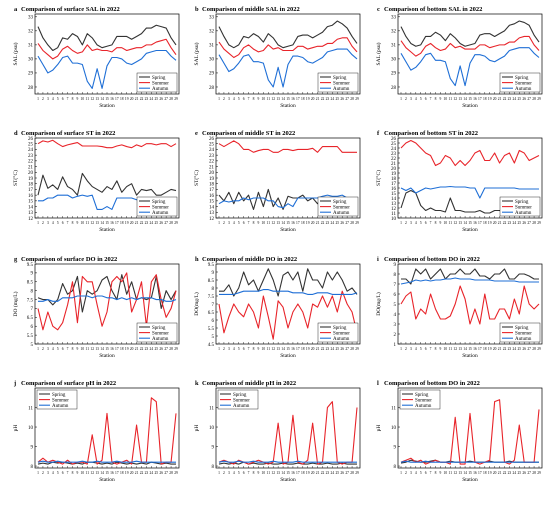 The image size is (550, 507). What do you see at coordinates (107, 480) in the screenshot?
I see `x-axis-label: Station` at bounding box center [107, 480].